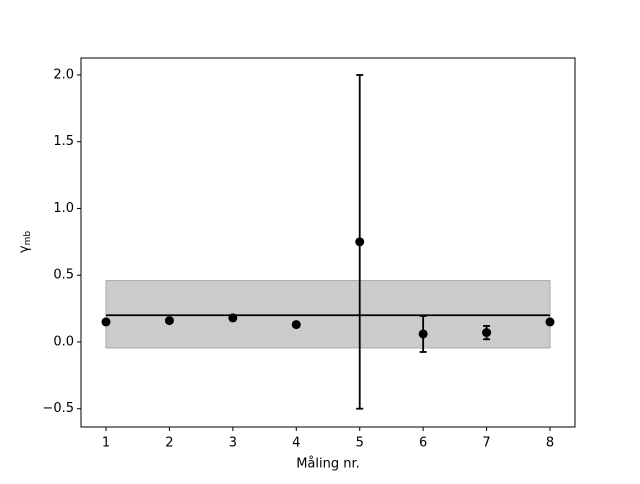 The image size is (640, 484). Describe the element at coordinates (550, 443) in the screenshot. I see `x-tick-label: 8` at that location.